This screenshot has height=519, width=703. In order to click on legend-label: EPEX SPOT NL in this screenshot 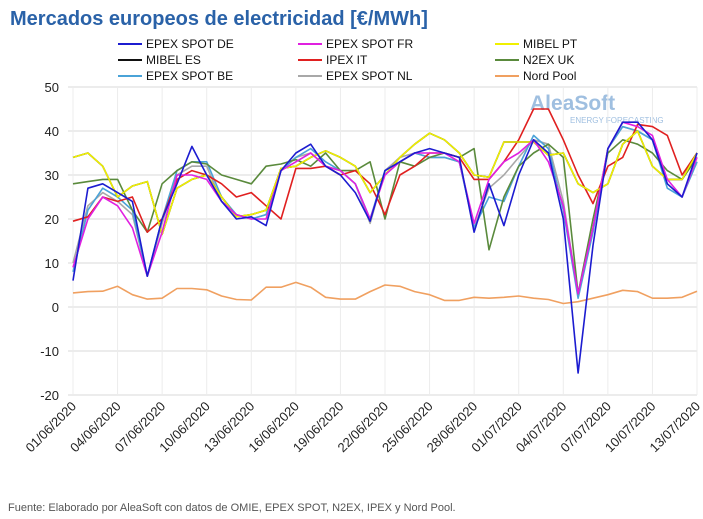, I will do `click(369, 76)`.